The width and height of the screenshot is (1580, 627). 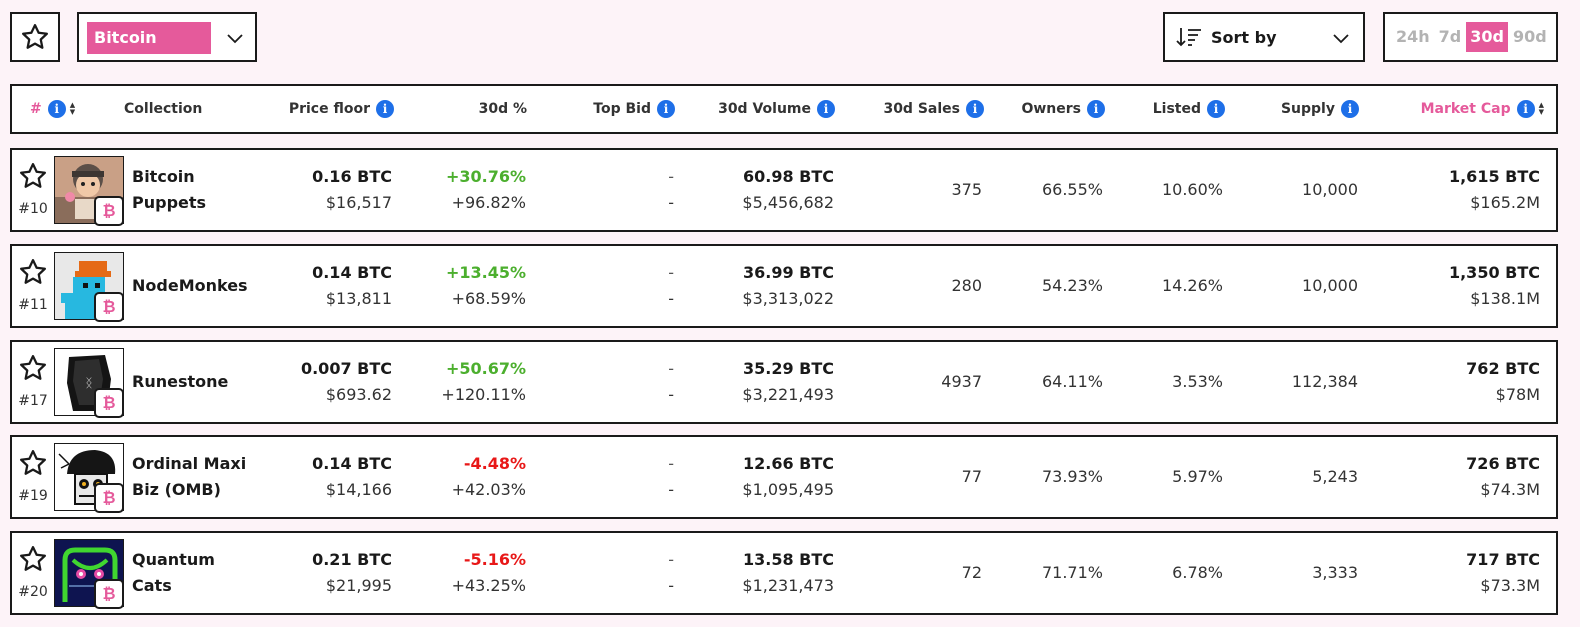 I want to click on chain-selected-value: Bitcoin, so click(x=149, y=38).